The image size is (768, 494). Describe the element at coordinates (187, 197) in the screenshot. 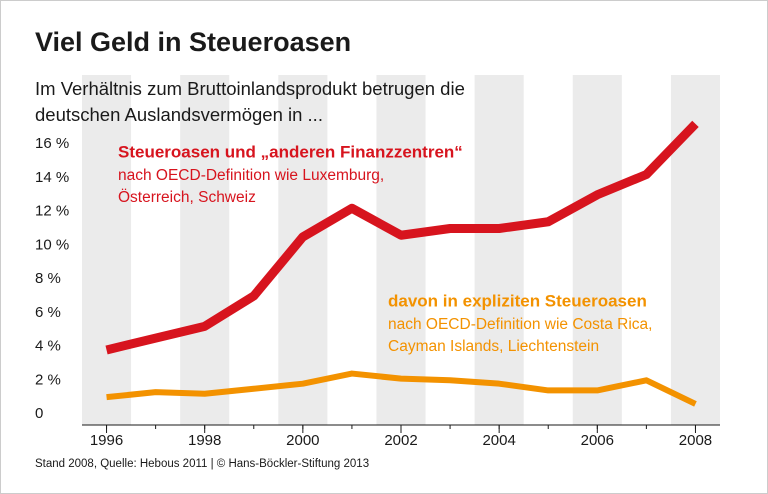

I see `series-description: Österreich, Schweiz` at that location.